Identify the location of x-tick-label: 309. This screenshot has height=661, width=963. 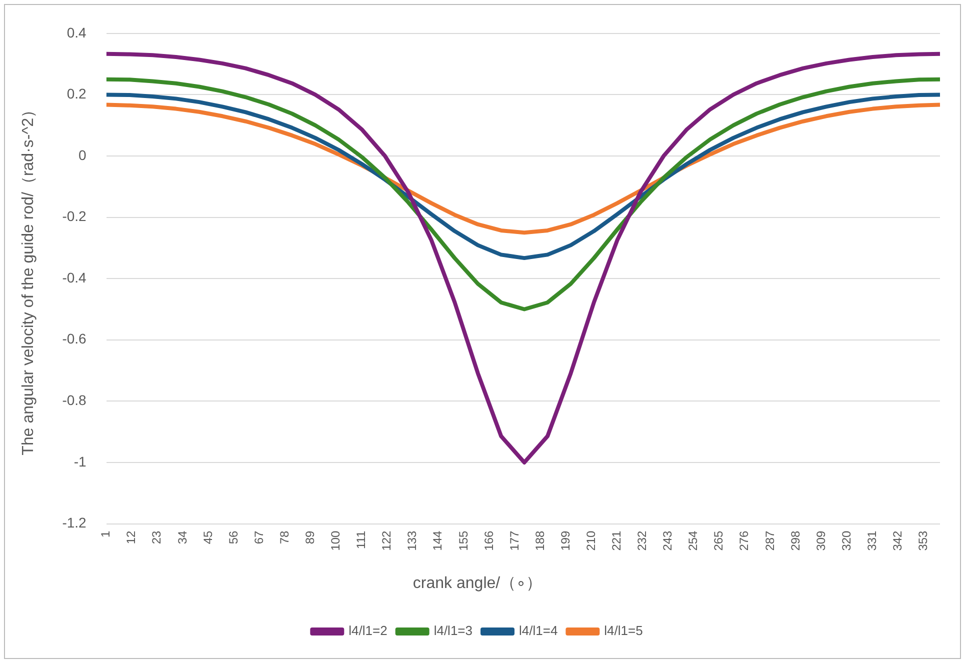
(821, 540).